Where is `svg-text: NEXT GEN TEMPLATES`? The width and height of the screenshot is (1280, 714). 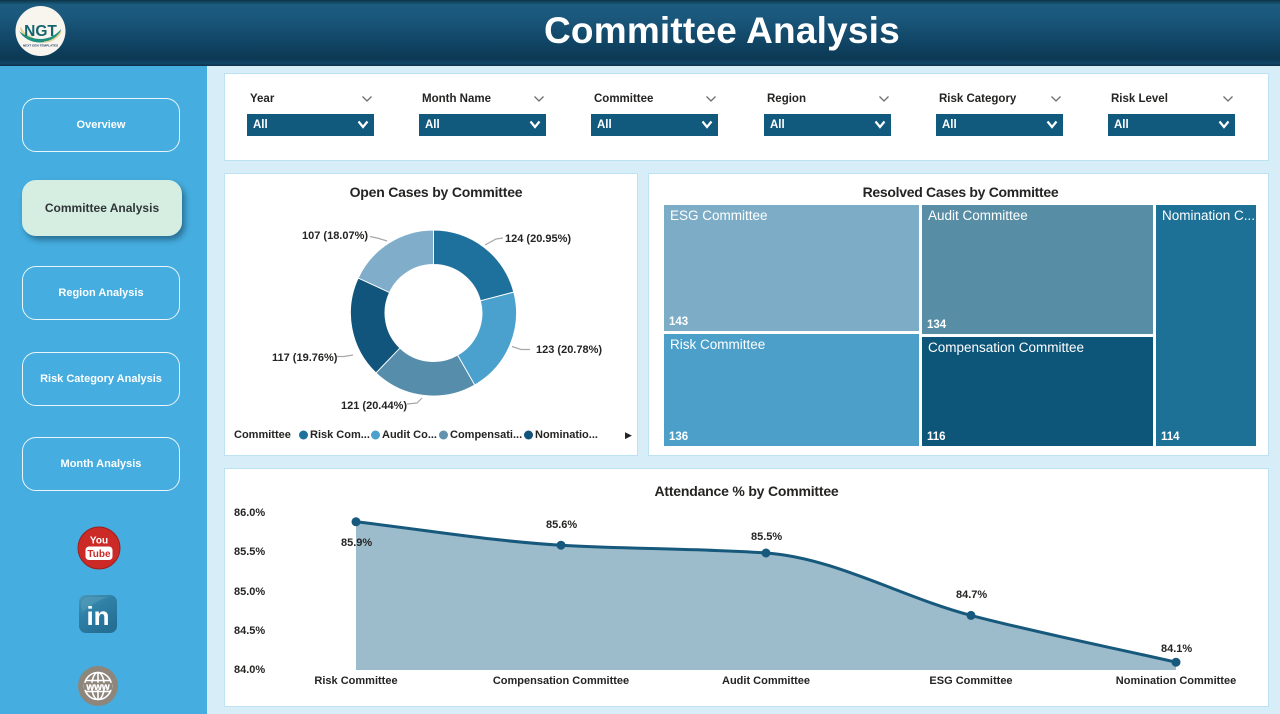
svg-text: NEXT GEN TEMPLATES is located at coordinates (40, 46).